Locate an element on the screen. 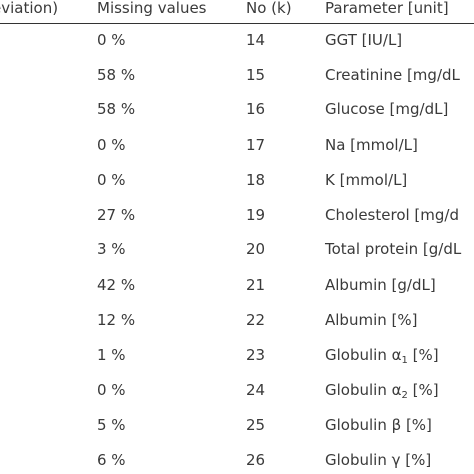 The height and width of the screenshot is (474, 474). parameter-cell: K [mmol/L] is located at coordinates (366, 180).